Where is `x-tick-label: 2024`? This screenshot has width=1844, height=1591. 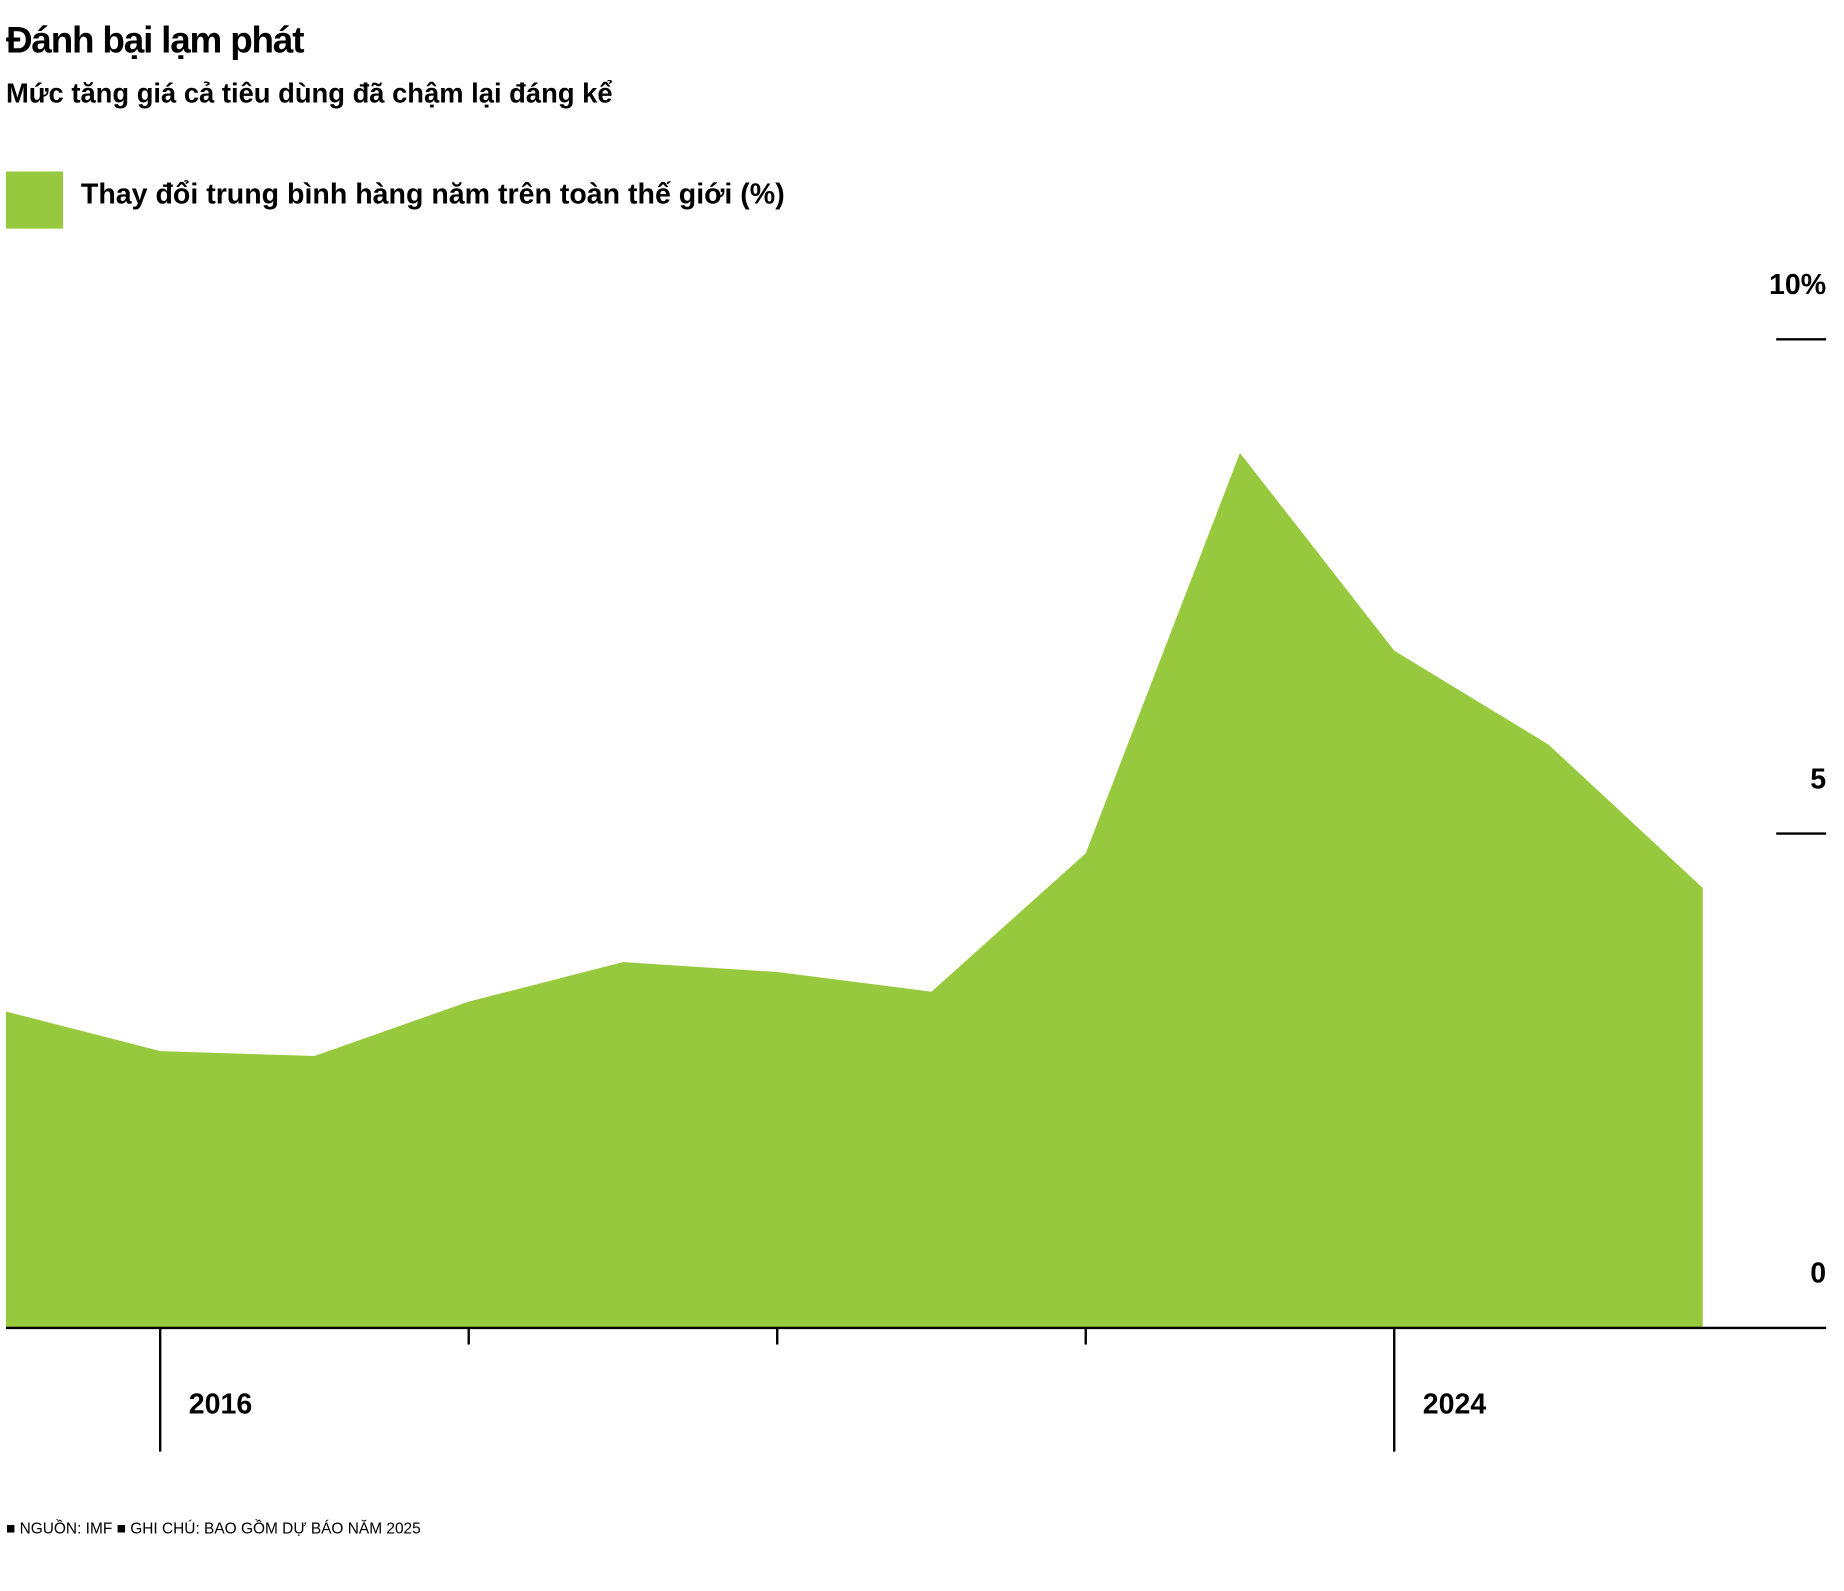 x-tick-label: 2024 is located at coordinates (1455, 1405).